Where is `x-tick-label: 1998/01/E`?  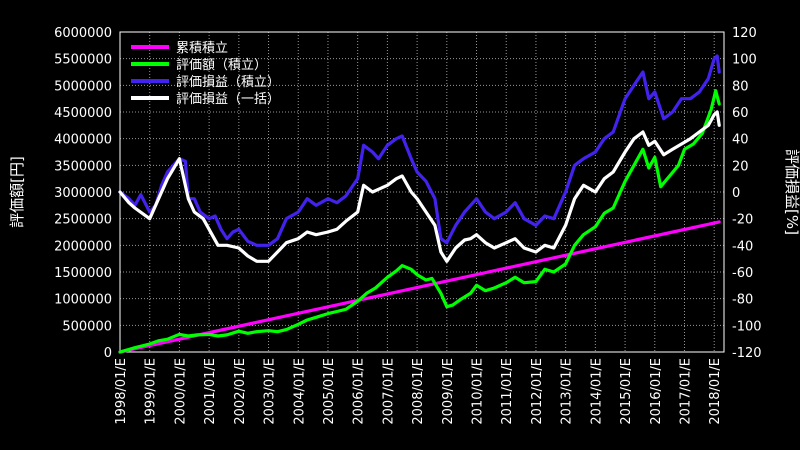 x-tick-label: 1998/01/E is located at coordinates (121, 391).